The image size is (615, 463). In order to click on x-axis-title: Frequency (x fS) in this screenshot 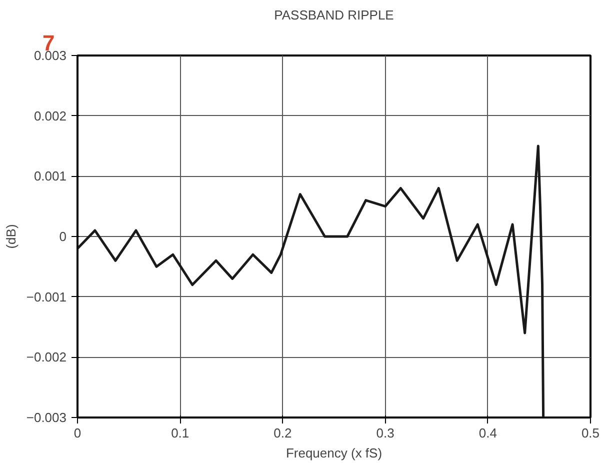, I will do `click(334, 453)`.